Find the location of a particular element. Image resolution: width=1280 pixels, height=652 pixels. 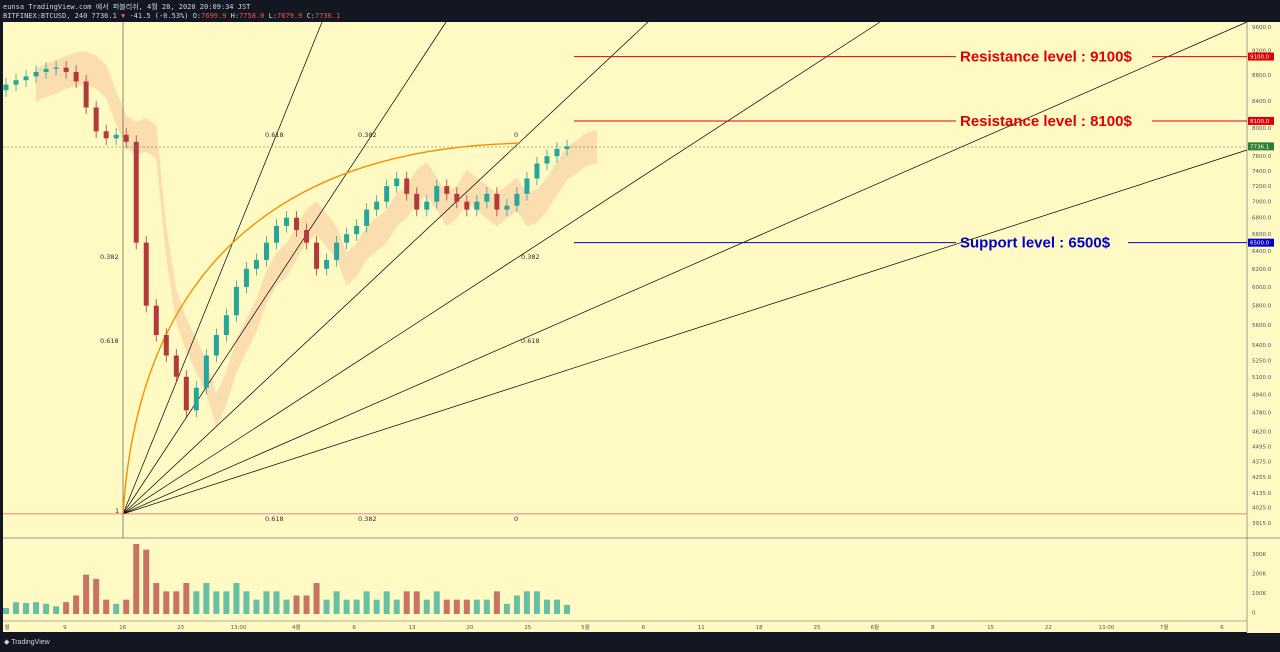

time-tick-label: 11 is located at coordinates (701, 628).